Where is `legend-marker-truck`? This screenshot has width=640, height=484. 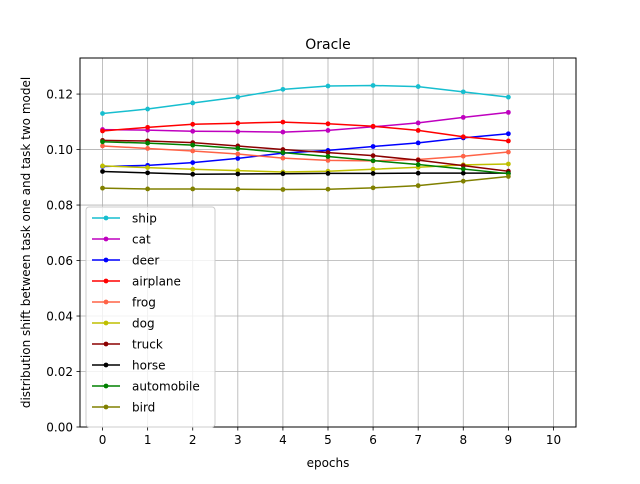 legend-marker-truck is located at coordinates (106, 344).